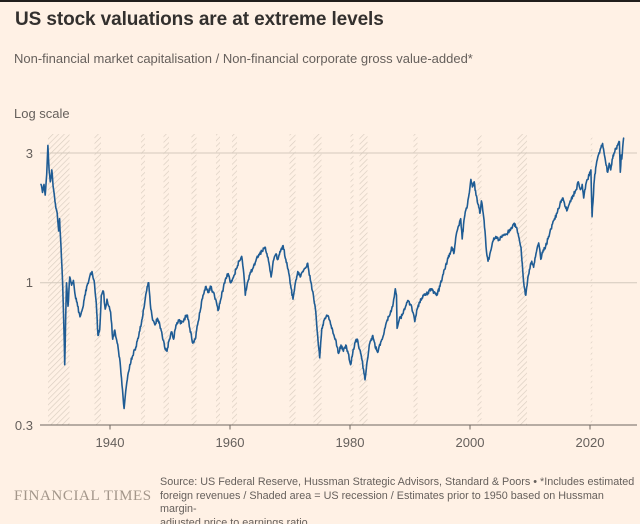 This screenshot has width=640, height=524. I want to click on x-axis, so click(338, 427).